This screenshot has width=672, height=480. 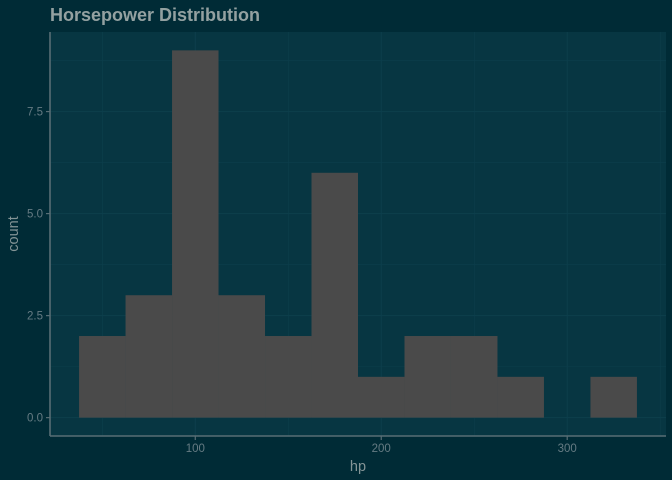 What do you see at coordinates (35, 113) in the screenshot?
I see `y-tick-label: 7.5` at bounding box center [35, 113].